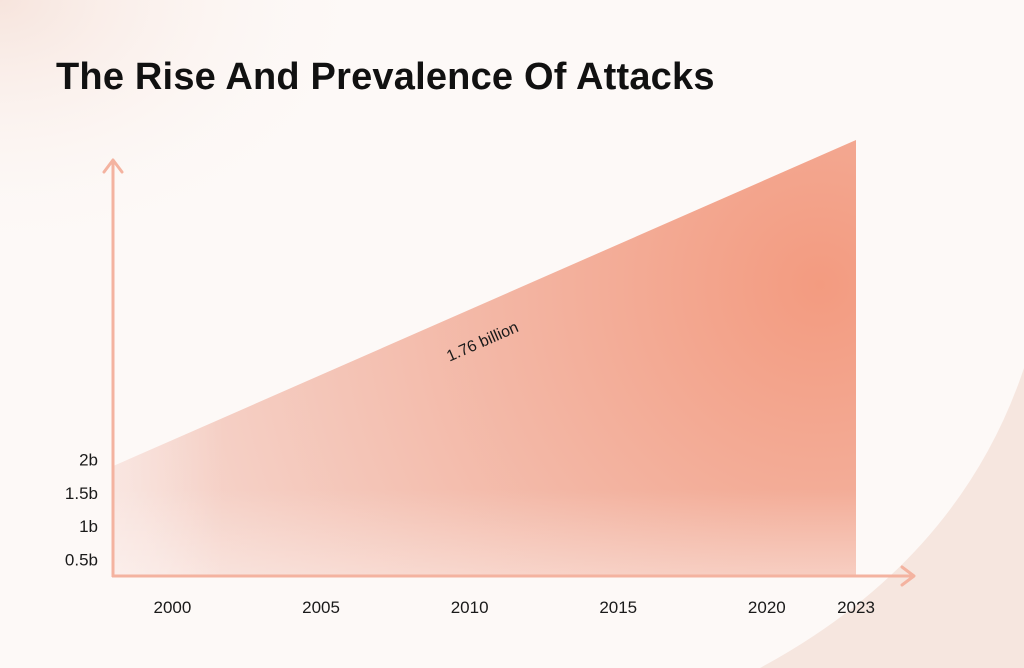 This screenshot has height=668, width=1024. I want to click on x-tick-label: 2000, so click(173, 607).